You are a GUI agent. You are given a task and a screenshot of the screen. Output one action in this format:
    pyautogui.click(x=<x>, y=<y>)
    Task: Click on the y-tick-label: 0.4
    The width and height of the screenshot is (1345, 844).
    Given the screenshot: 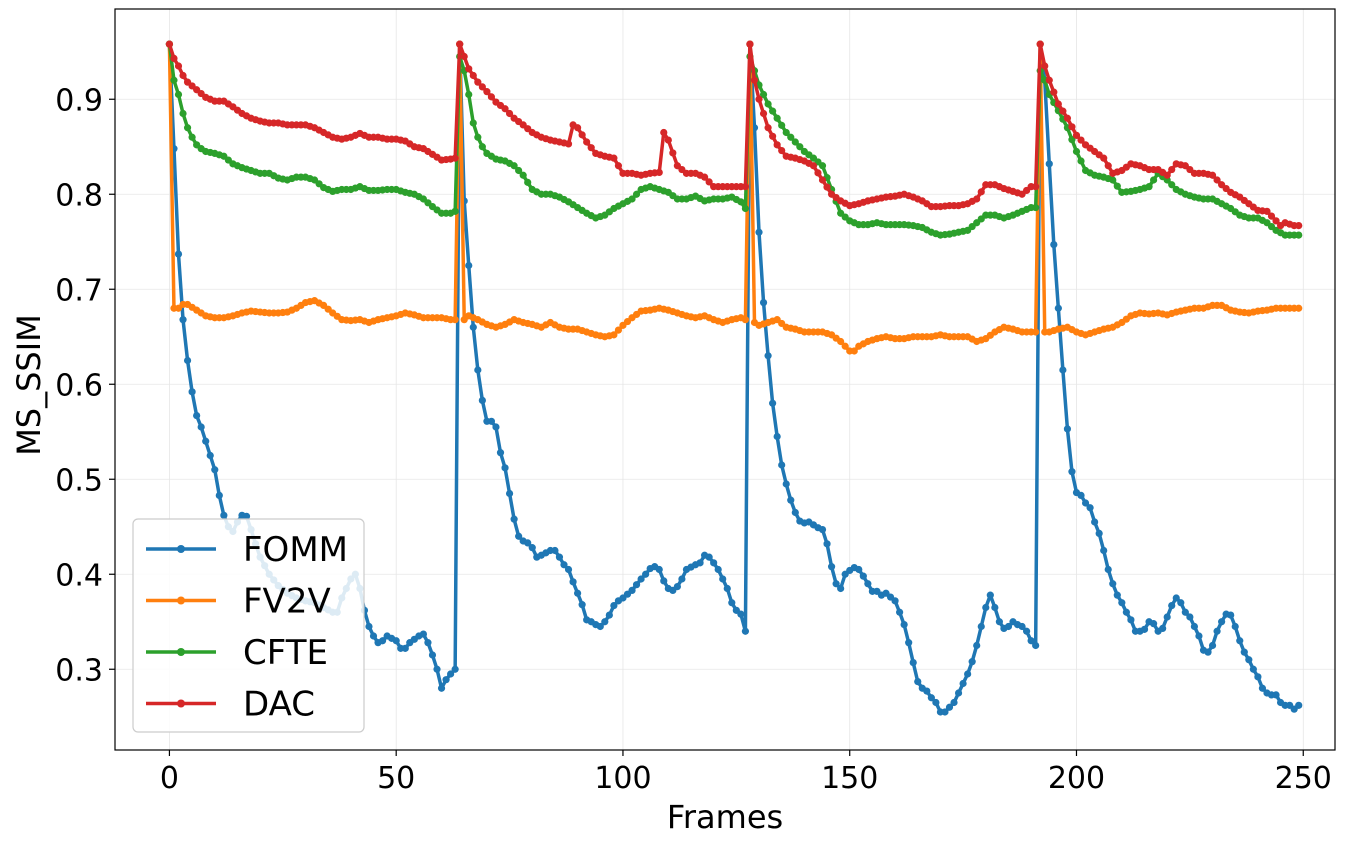 What is the action you would take?
    pyautogui.click(x=79, y=575)
    